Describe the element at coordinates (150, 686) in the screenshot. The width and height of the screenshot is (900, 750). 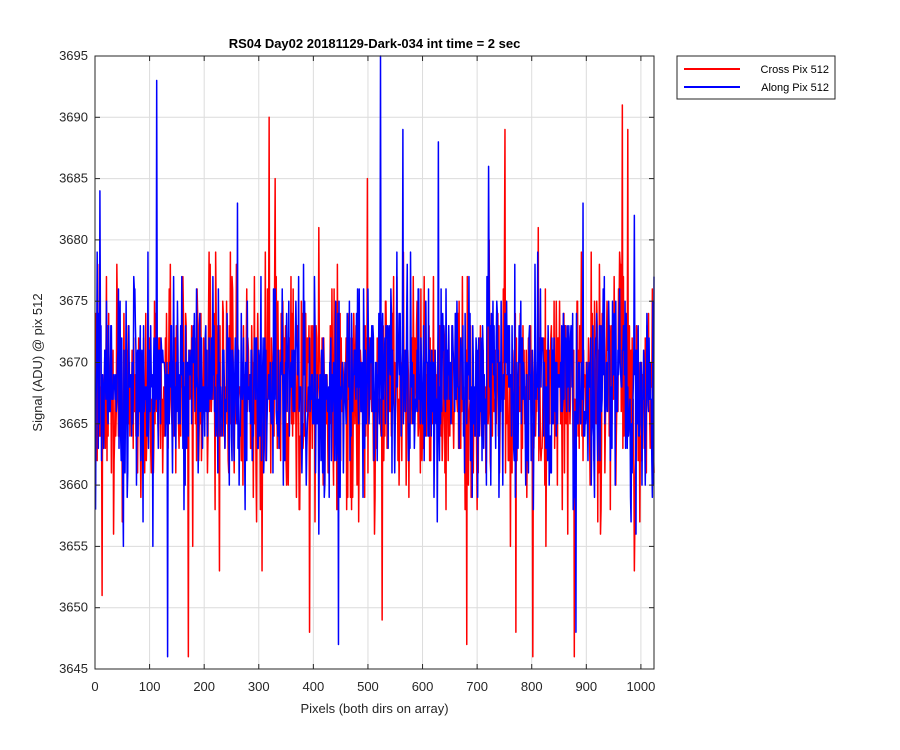
I see `x-tick-label: 100` at that location.